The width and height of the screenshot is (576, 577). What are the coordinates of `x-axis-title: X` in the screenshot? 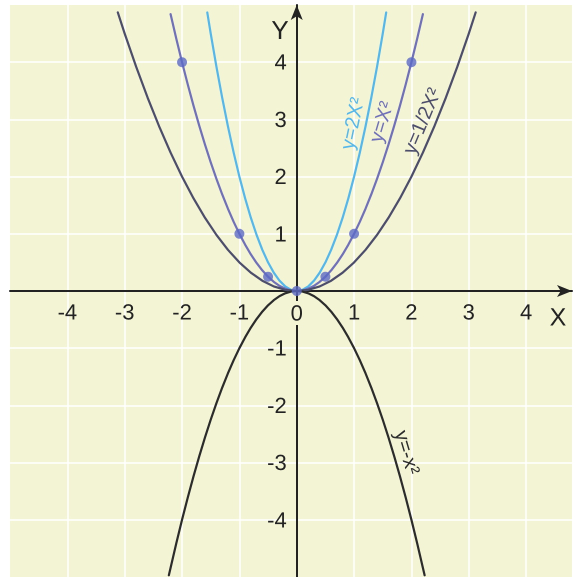 It's located at (558, 318).